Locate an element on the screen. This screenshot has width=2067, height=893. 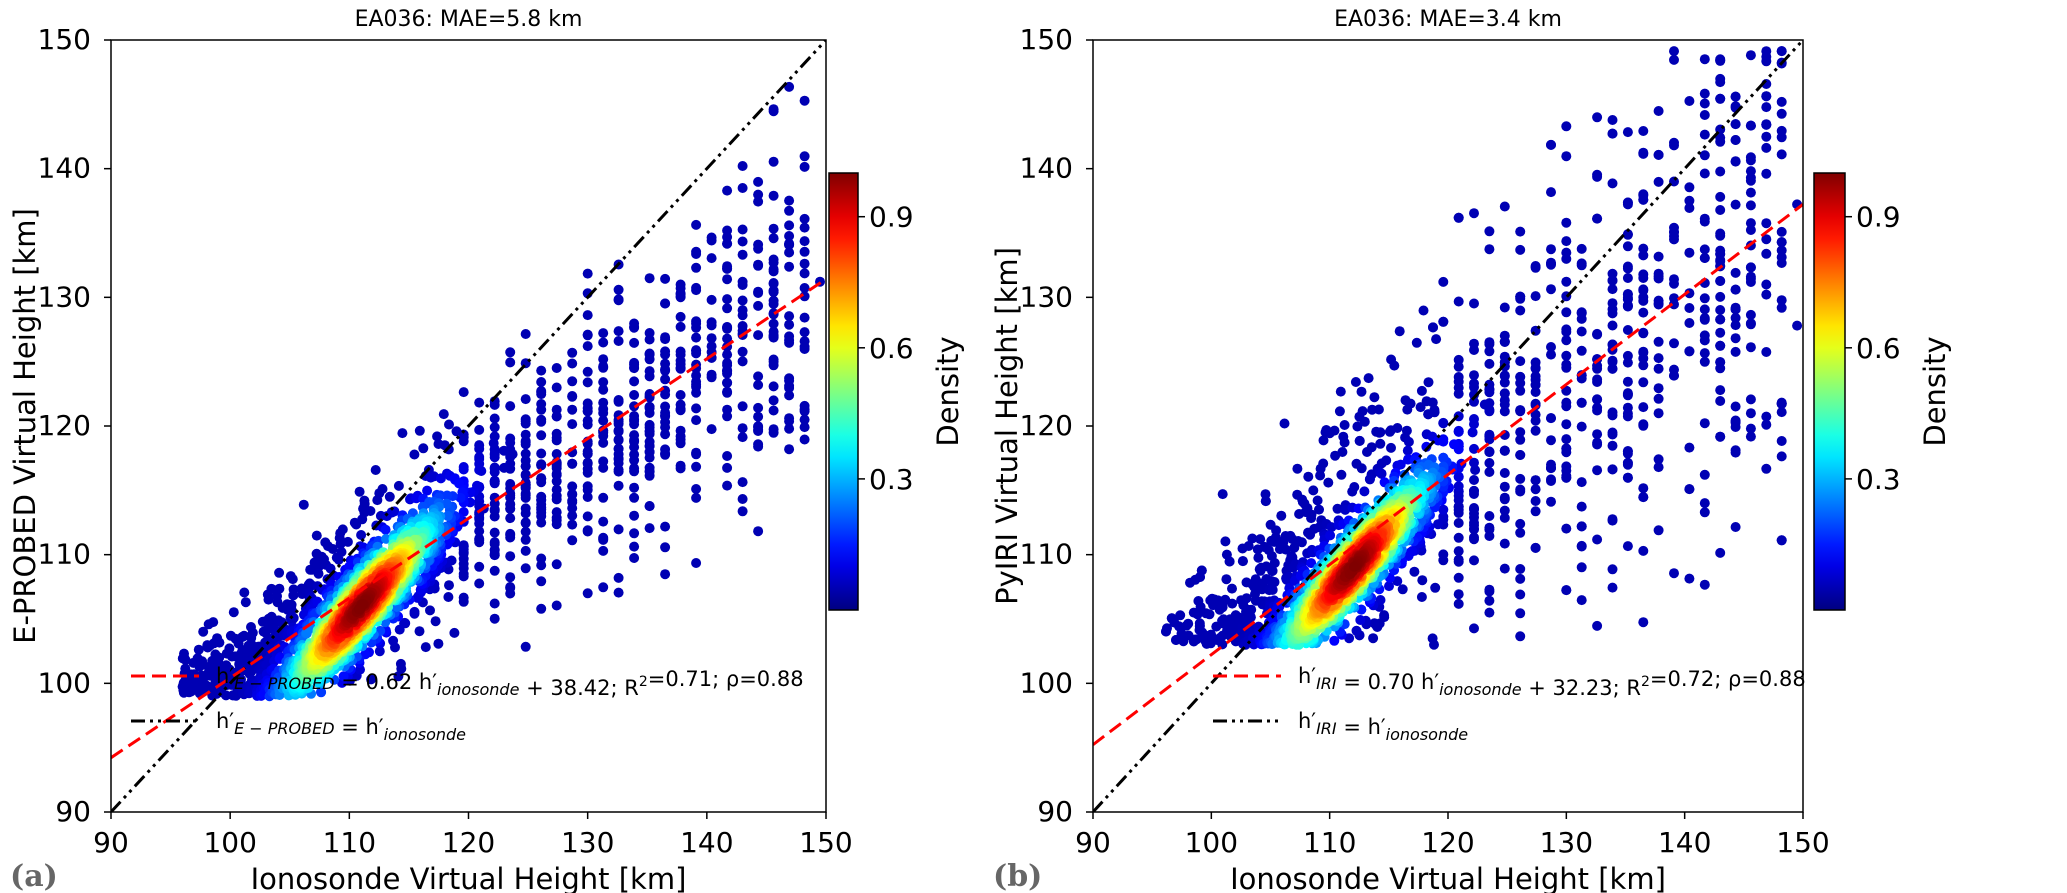
x-tick-label: 90 is located at coordinates (111, 842).